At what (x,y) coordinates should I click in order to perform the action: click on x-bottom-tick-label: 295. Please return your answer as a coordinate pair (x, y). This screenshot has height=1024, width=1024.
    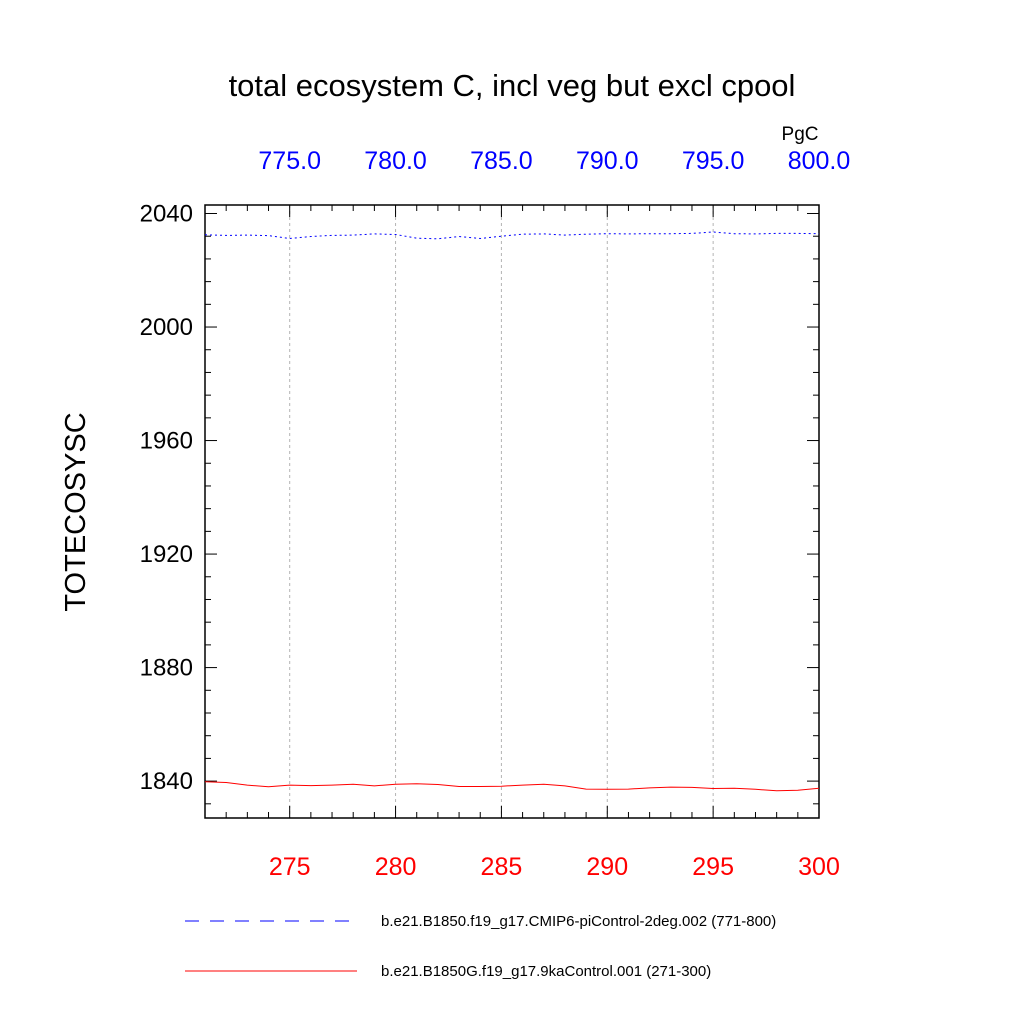
    Looking at the image, I should click on (713, 867).